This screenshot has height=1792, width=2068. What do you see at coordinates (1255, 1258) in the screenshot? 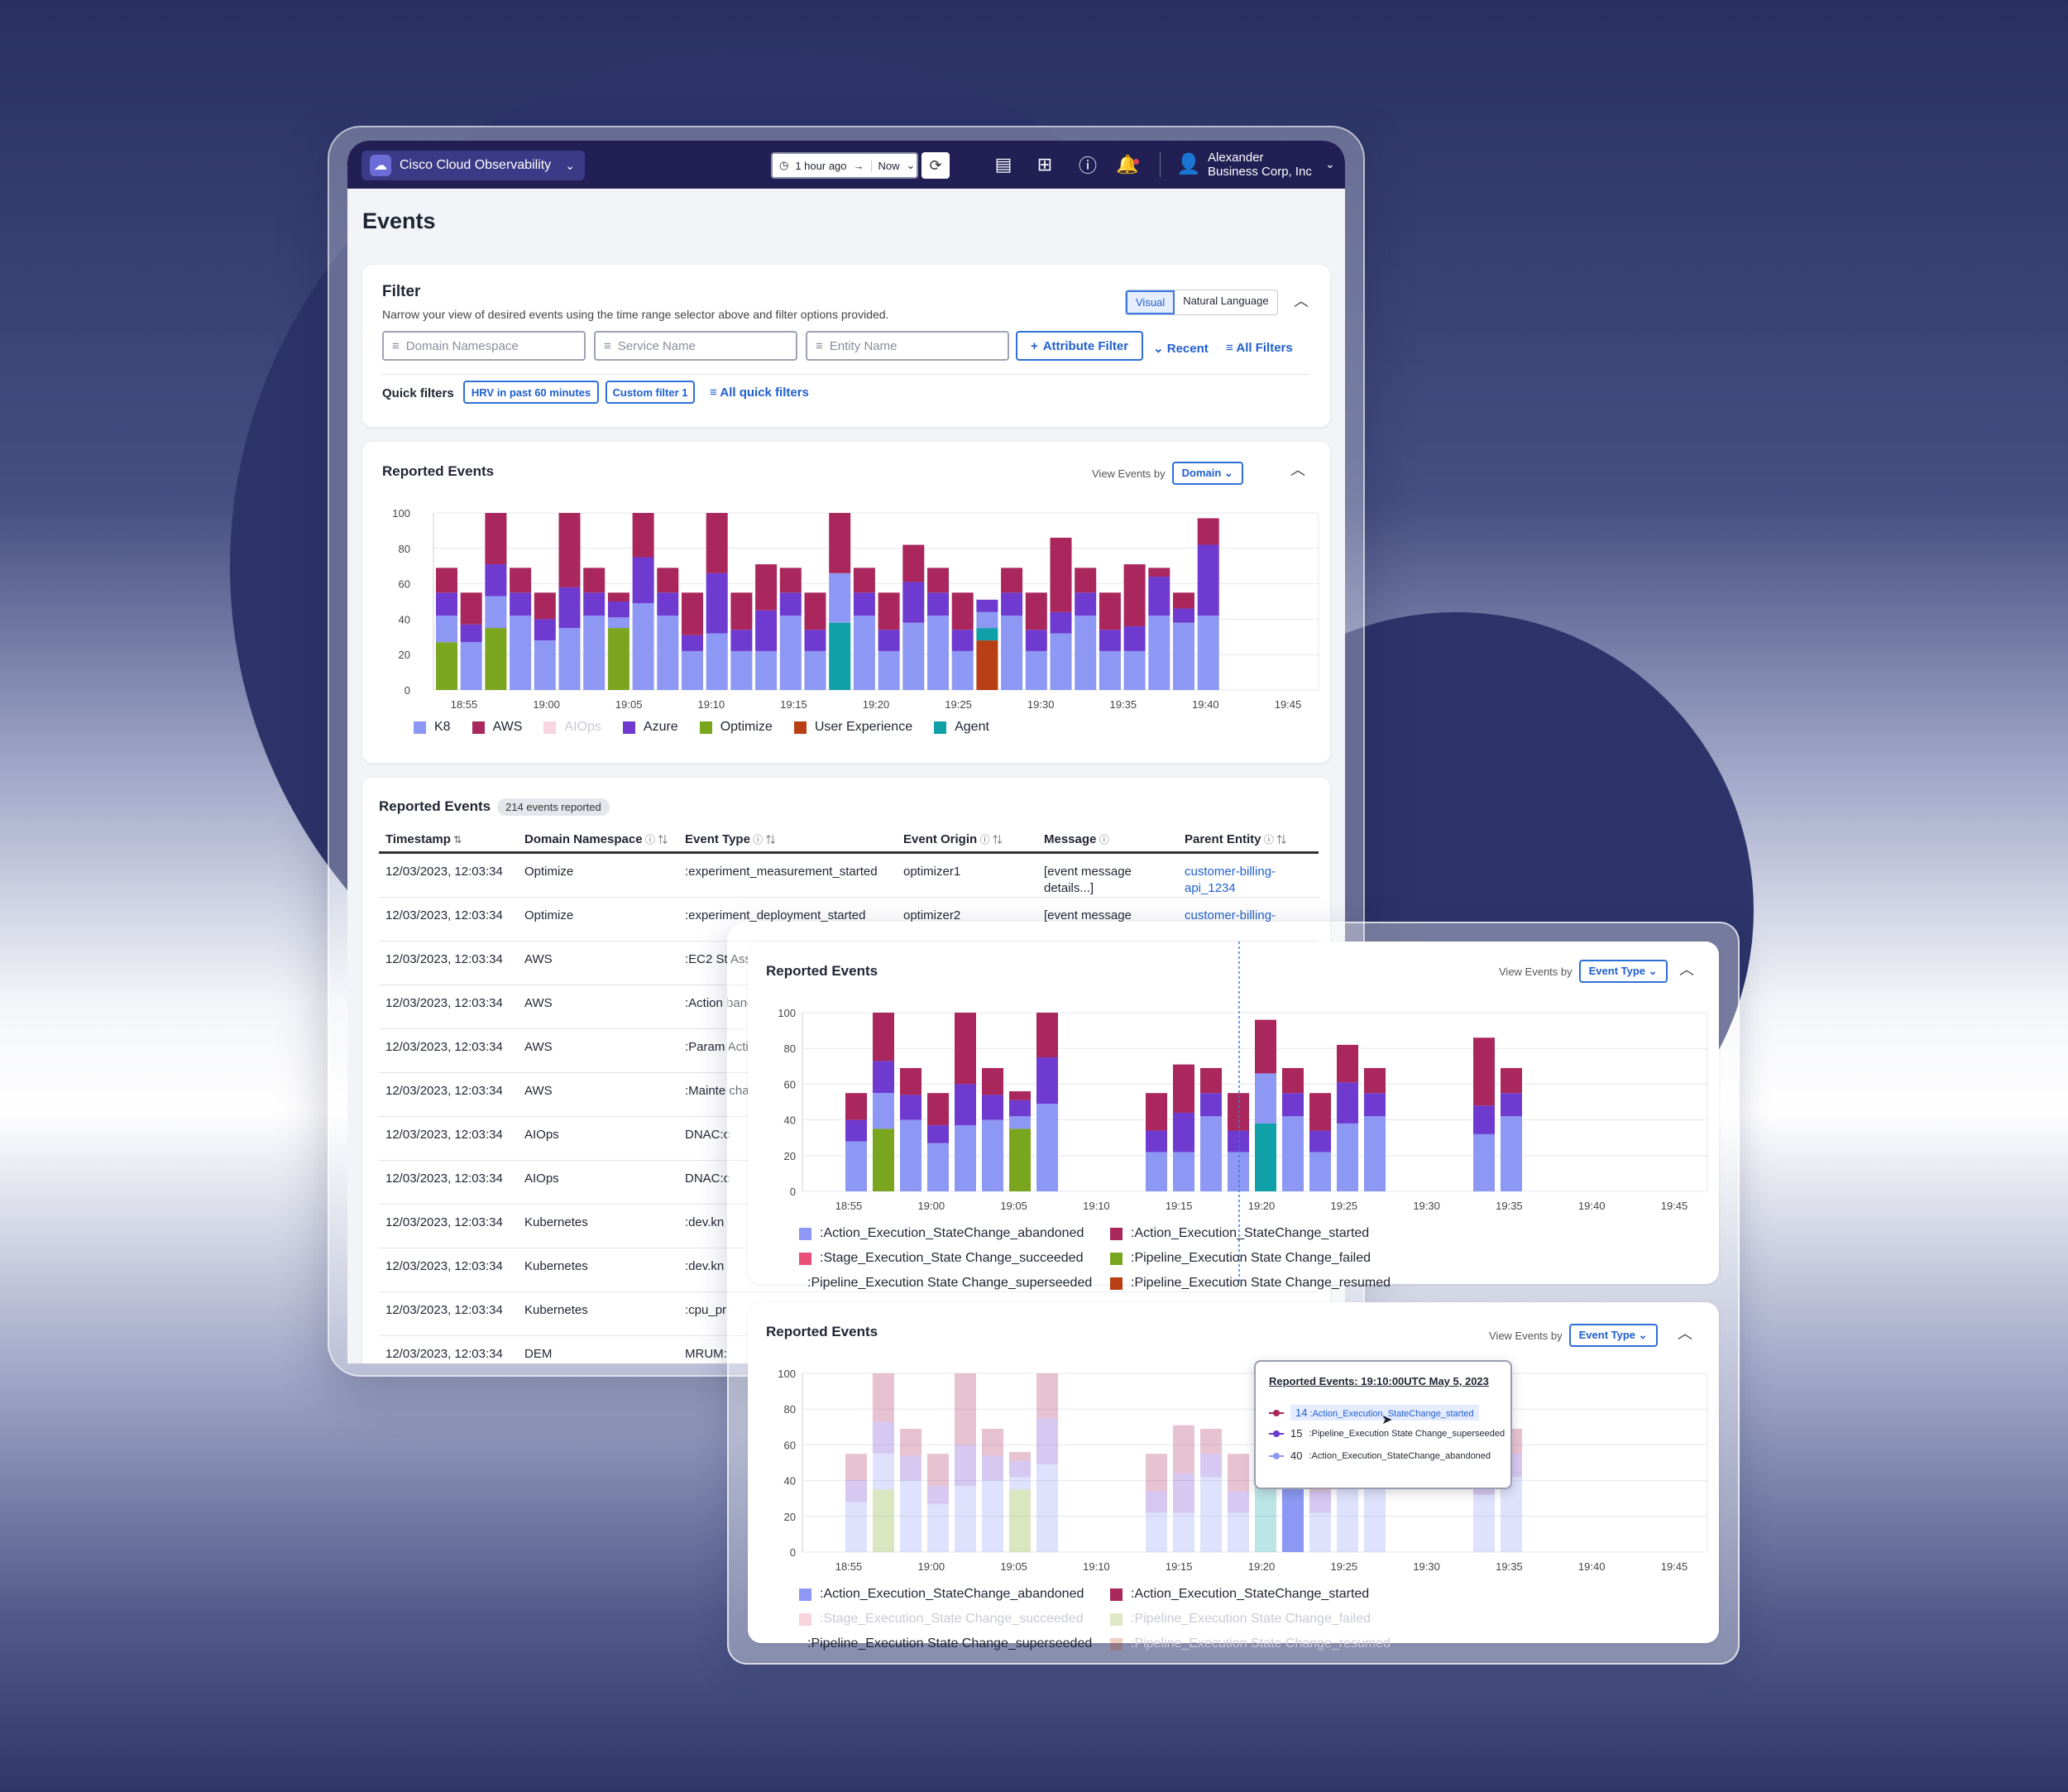
I see `legend-item: :Pipeline_Execution State Change_failed` at bounding box center [1255, 1258].